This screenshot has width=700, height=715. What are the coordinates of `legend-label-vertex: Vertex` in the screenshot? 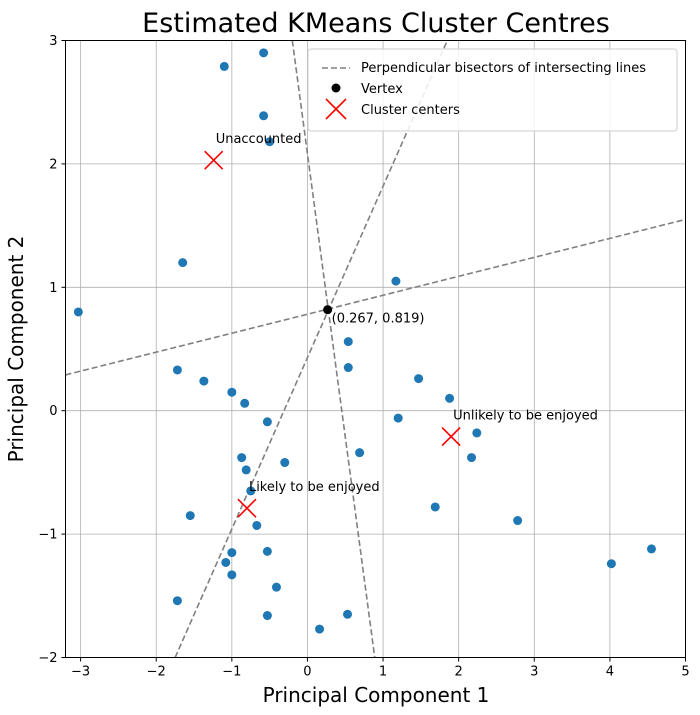 It's located at (382, 89).